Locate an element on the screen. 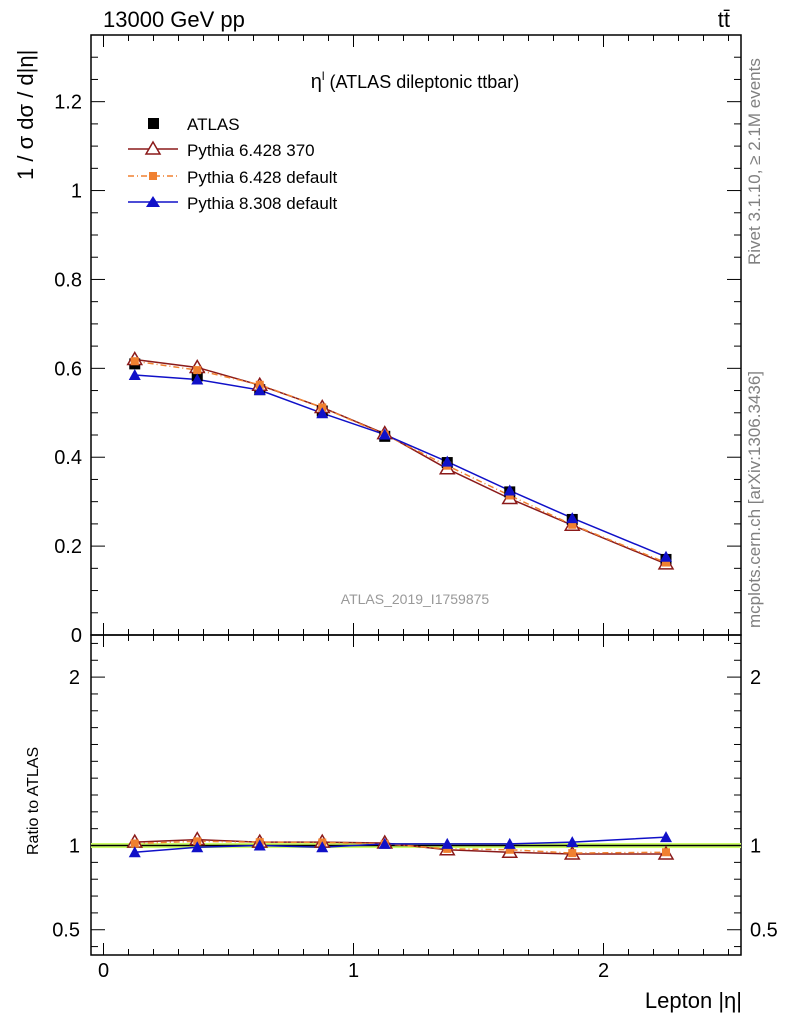  ratio-y-tick-label-left: 2 is located at coordinates (74, 678).